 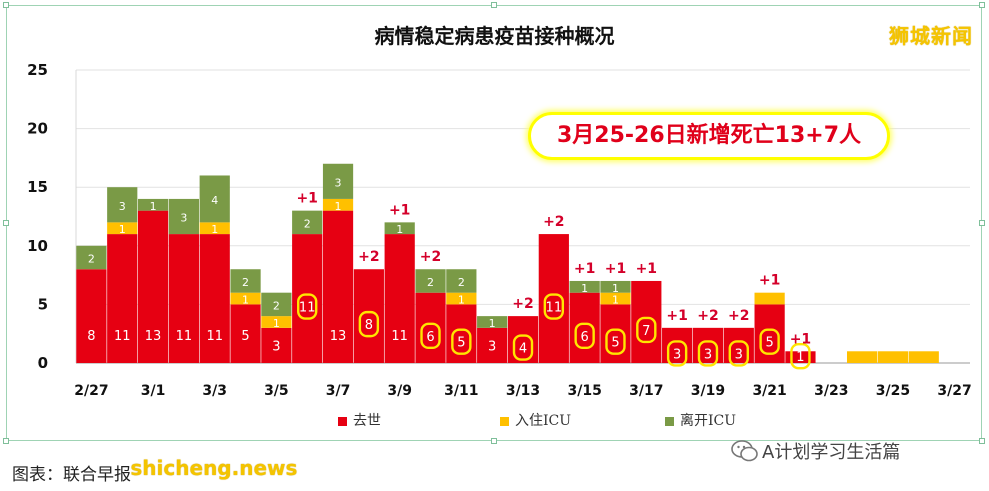 I want to click on resize-handle-bottom-right, so click(x=982, y=441).